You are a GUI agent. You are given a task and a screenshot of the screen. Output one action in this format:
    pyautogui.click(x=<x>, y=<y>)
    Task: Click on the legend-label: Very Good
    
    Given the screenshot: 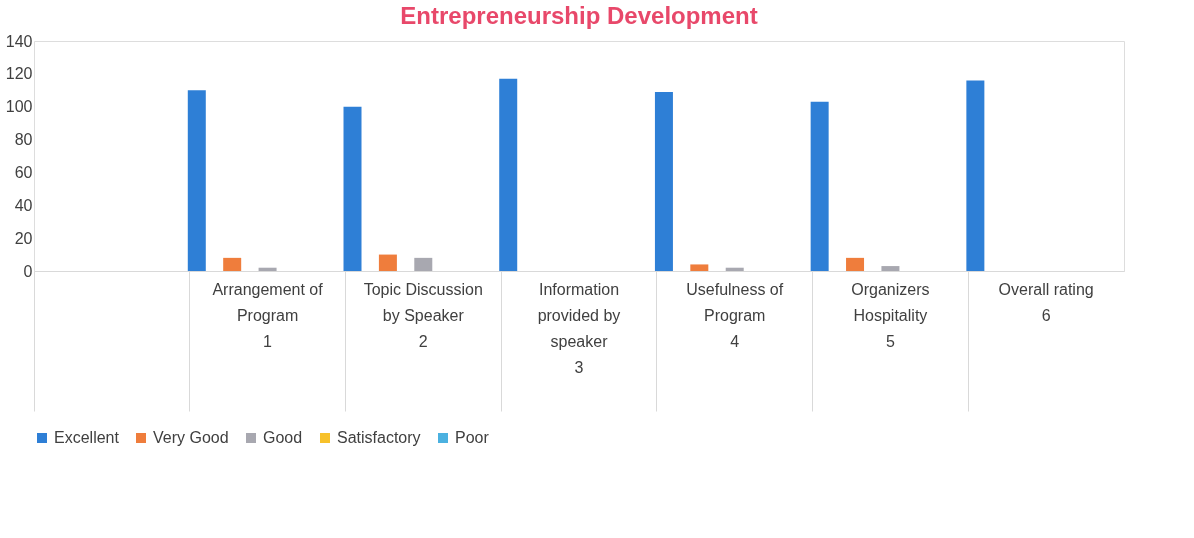 What is the action you would take?
    pyautogui.click(x=191, y=437)
    